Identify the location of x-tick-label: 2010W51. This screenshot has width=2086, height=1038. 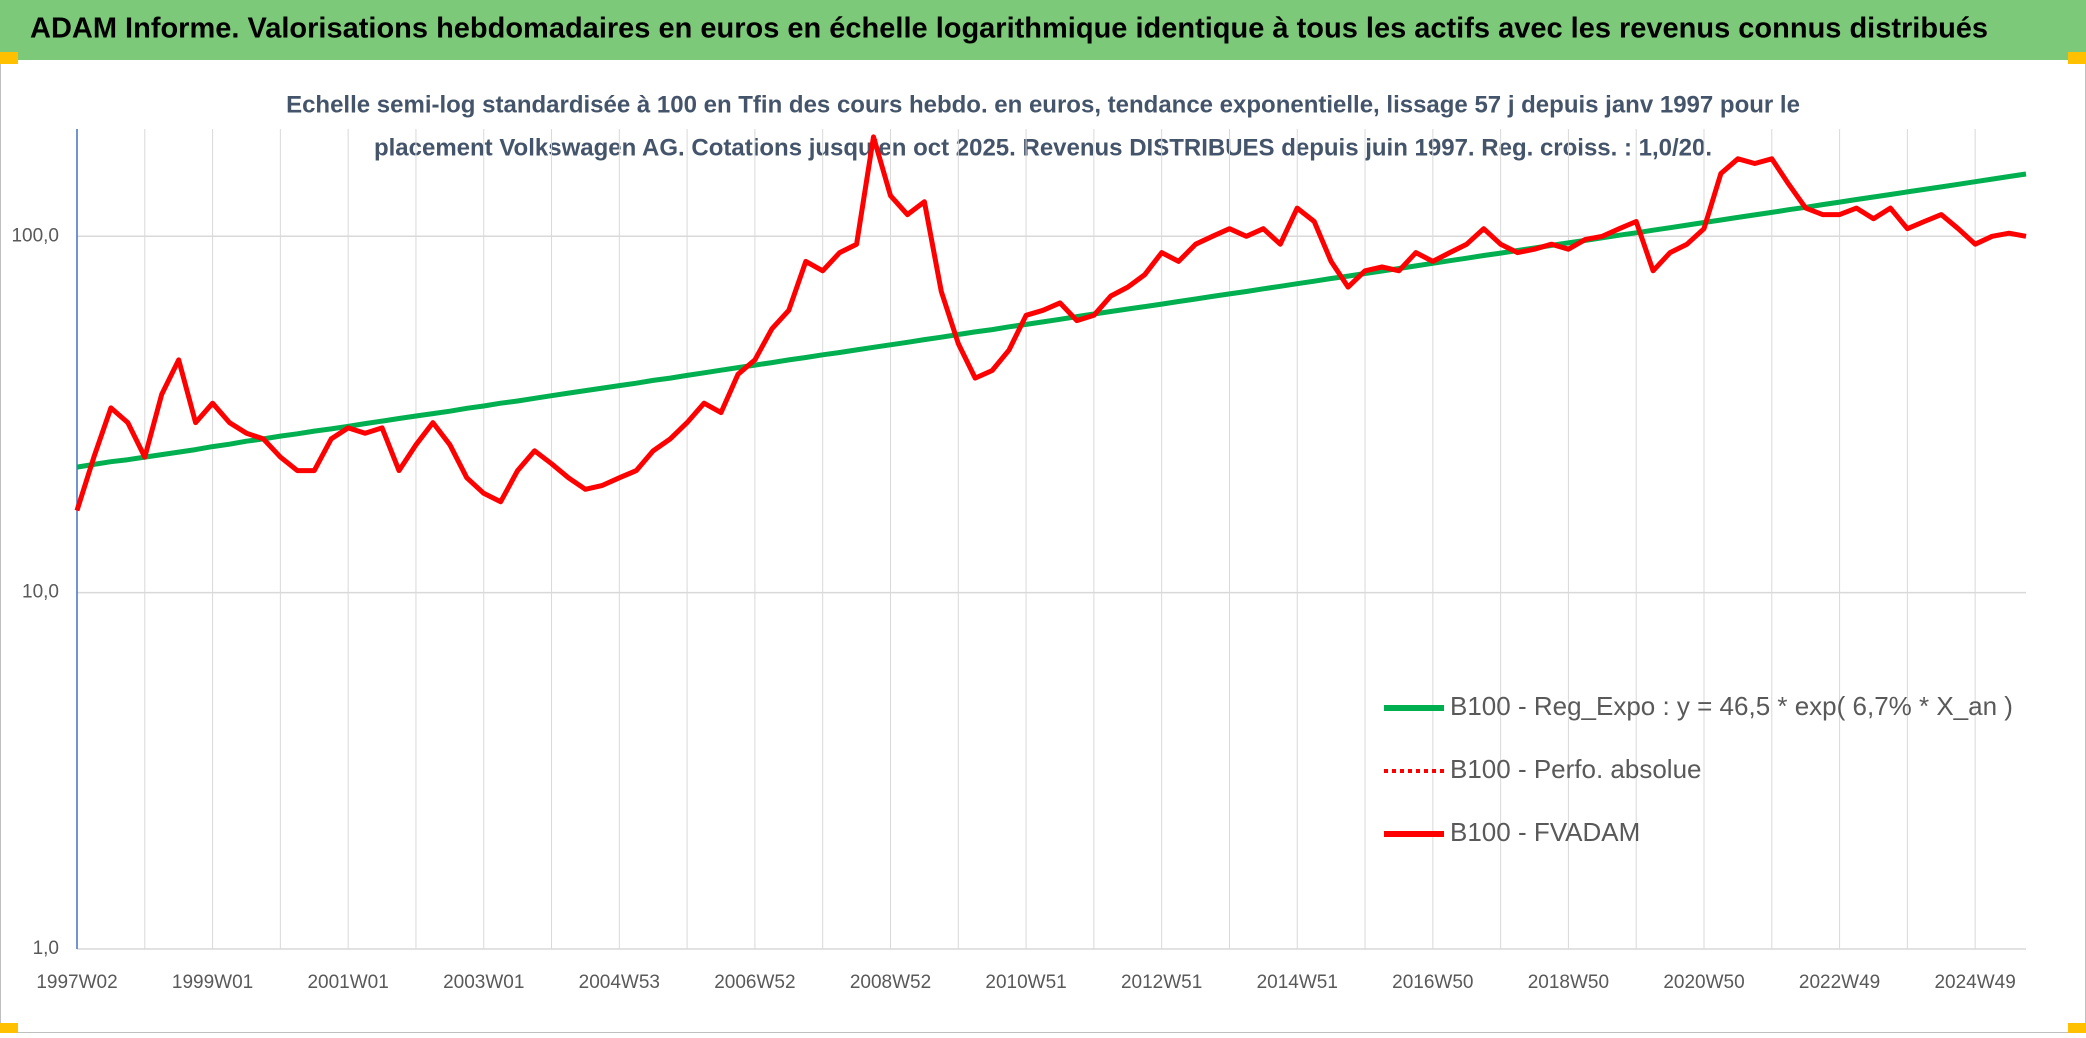
(1025, 982).